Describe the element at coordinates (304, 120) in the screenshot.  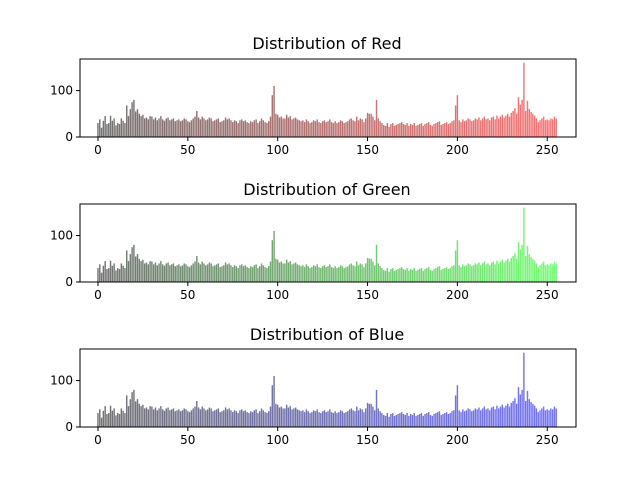
I see `red-ticks: 0 50 100 150 200 250 0 100` at that location.